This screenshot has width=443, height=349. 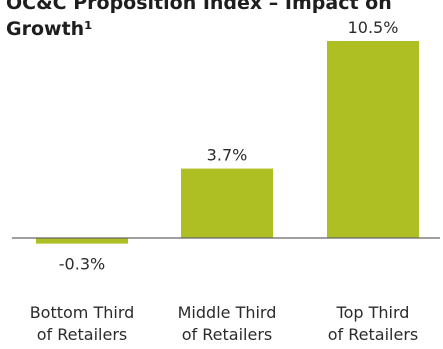 I want to click on category-label-2-line-1: Middle Third, so click(x=227, y=312).